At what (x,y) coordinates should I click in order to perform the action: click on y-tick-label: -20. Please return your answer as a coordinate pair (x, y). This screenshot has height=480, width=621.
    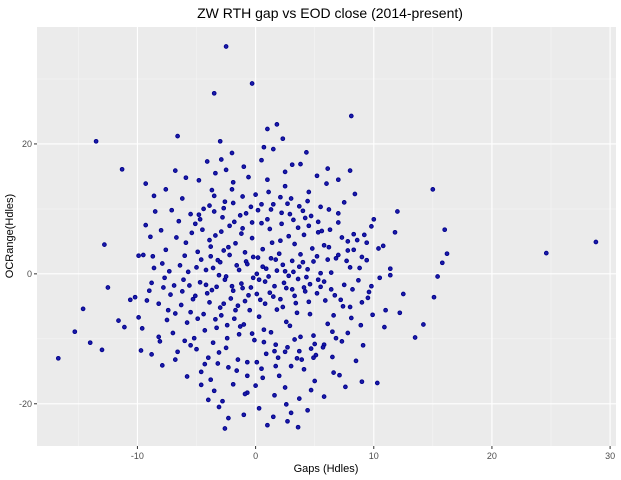
    Looking at the image, I should click on (25, 404).